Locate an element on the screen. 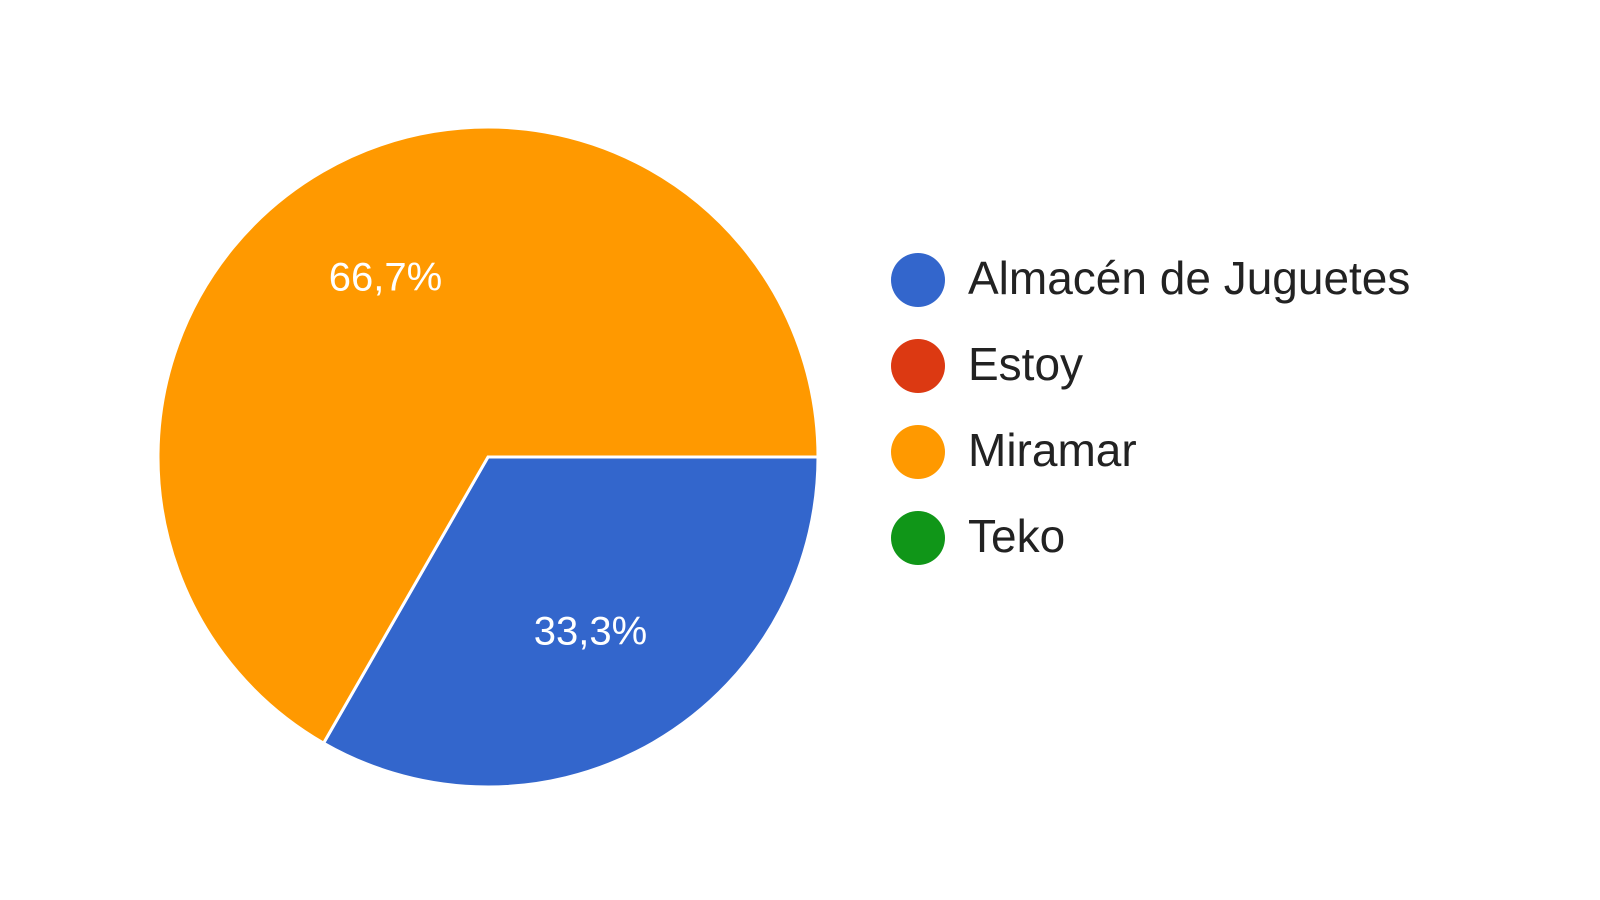 This screenshot has height=900, width=1600. legend-label: Estoy is located at coordinates (1025, 364).